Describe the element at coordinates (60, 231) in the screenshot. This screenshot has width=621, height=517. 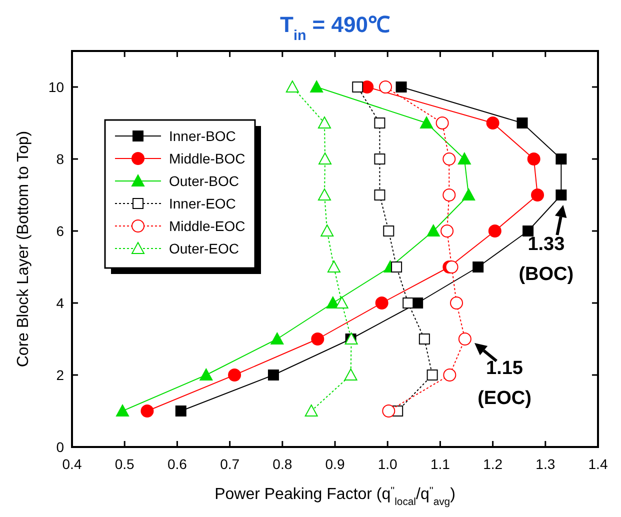
I see `y-tick-label: 6` at that location.